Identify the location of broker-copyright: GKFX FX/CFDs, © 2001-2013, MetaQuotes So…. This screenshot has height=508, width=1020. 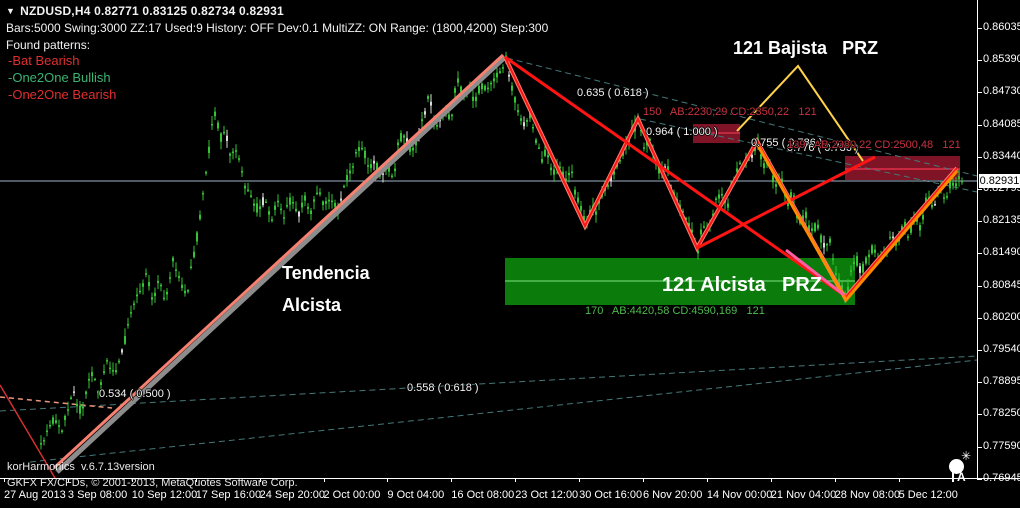
(152, 483).